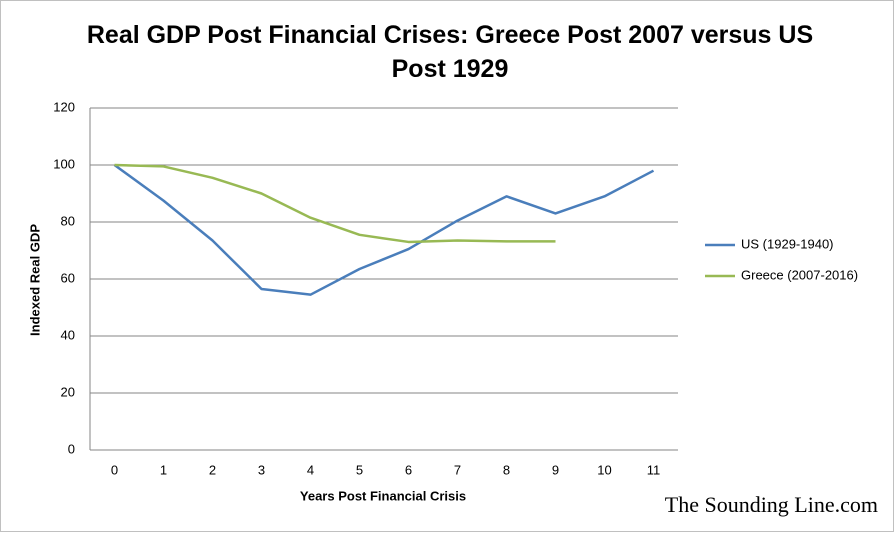 This screenshot has width=895, height=533. What do you see at coordinates (457, 469) in the screenshot?
I see `x-tick-label: 7` at bounding box center [457, 469].